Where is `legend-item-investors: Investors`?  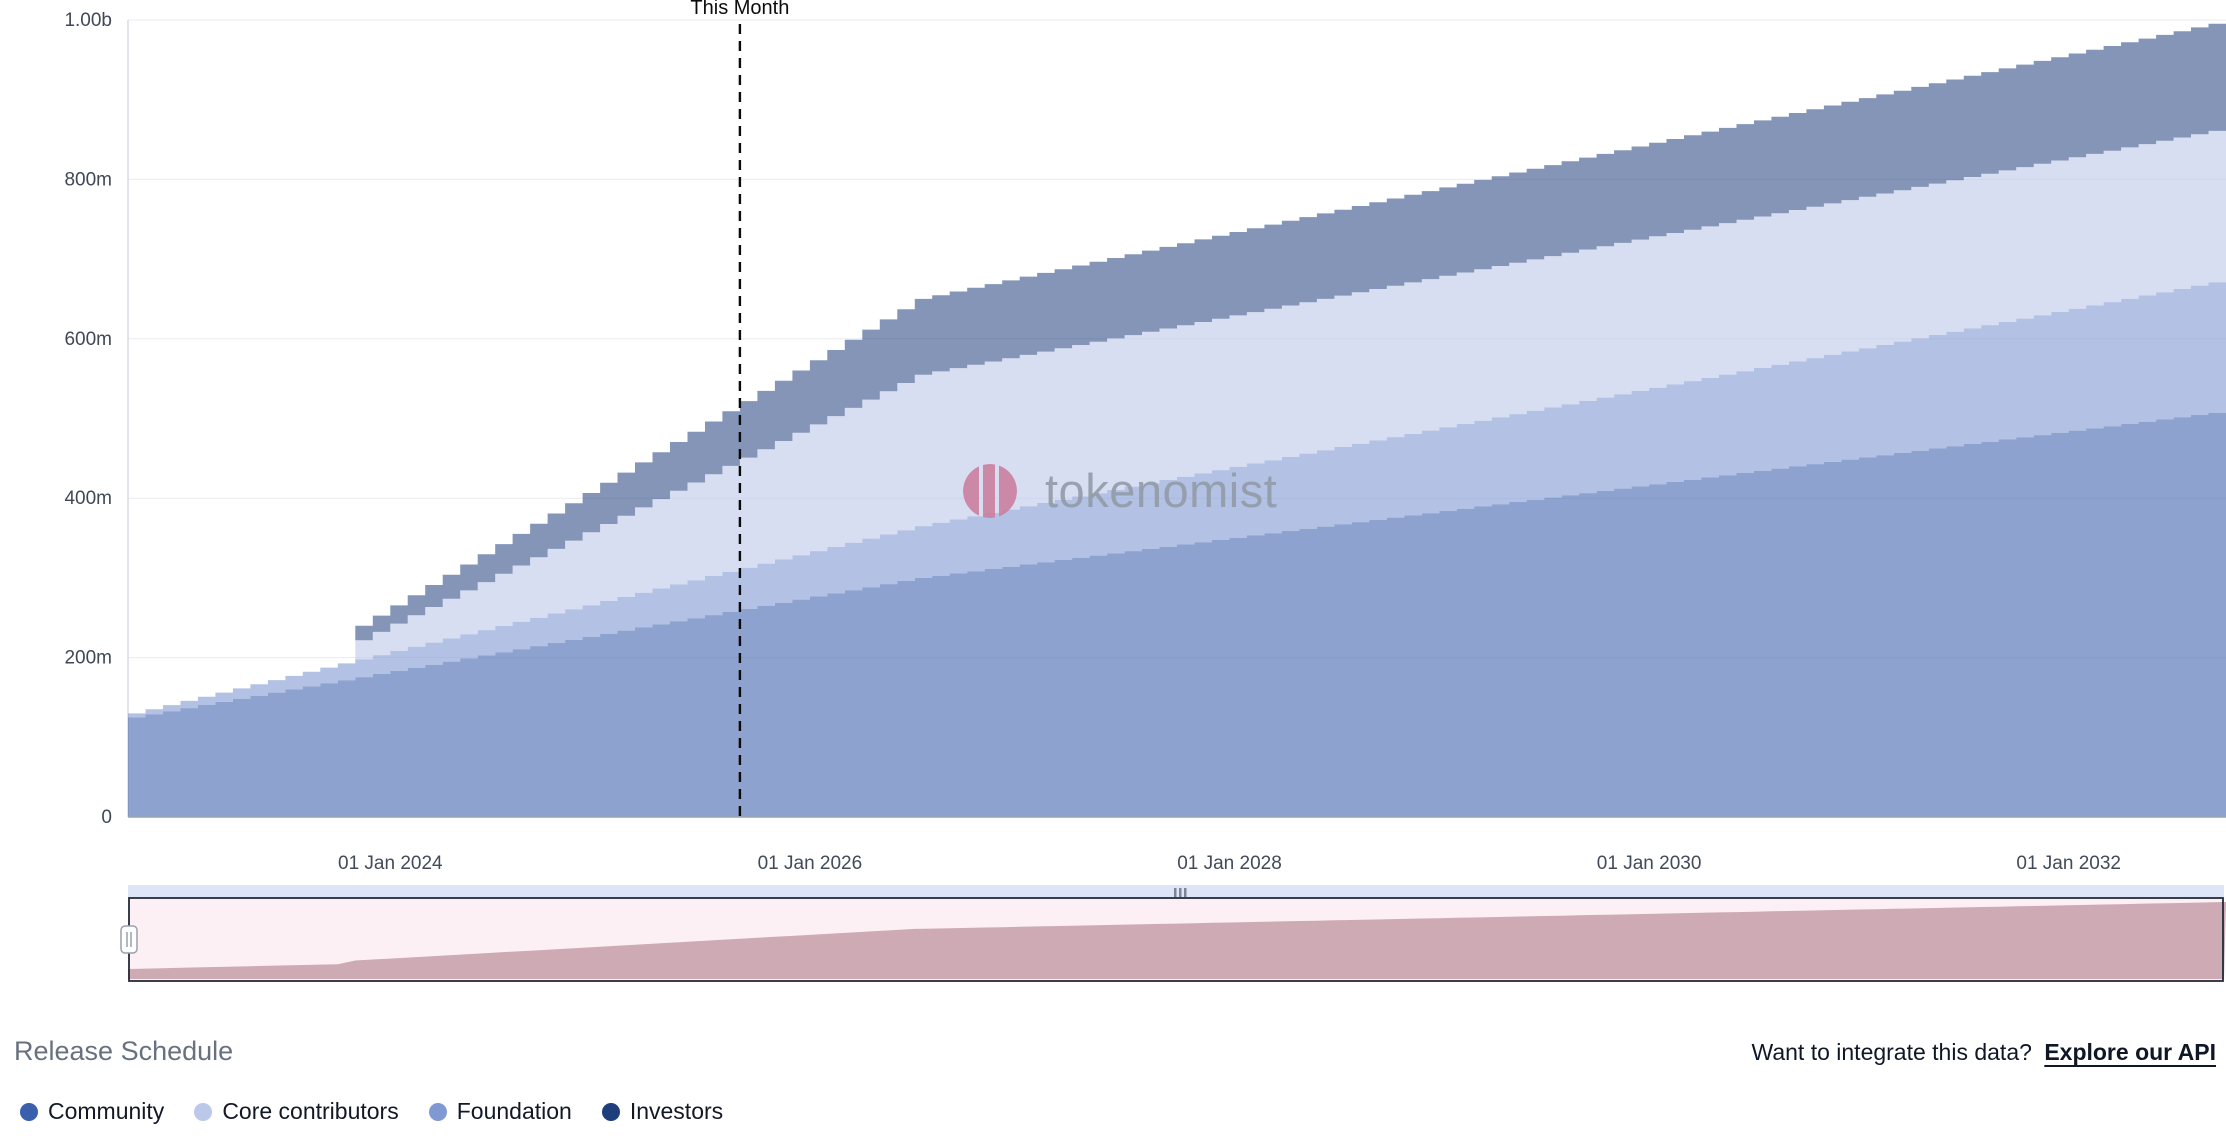 legend-item-investors: Investors is located at coordinates (662, 1111).